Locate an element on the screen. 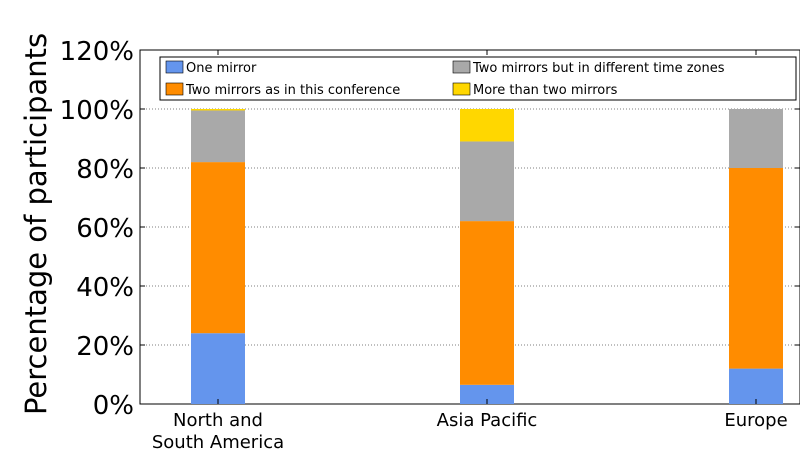 This screenshot has height=455, width=800. legend-box is located at coordinates (478, 78).